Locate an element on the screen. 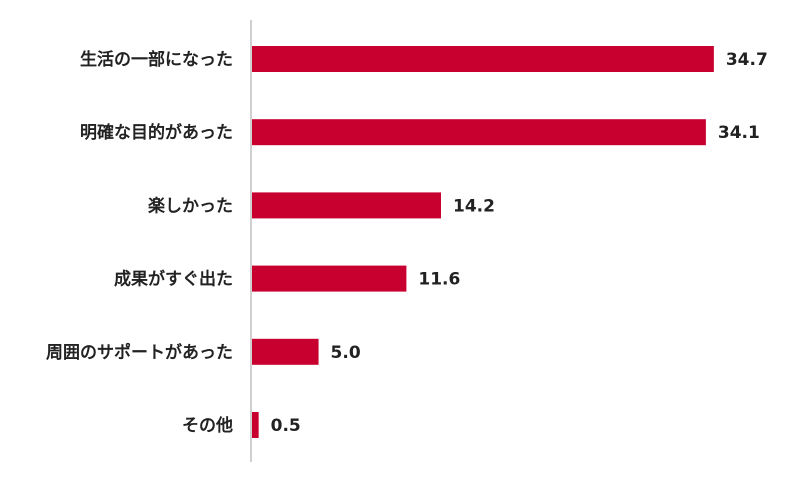 The width and height of the screenshot is (806, 483). data-label: 0.5 is located at coordinates (286, 426).